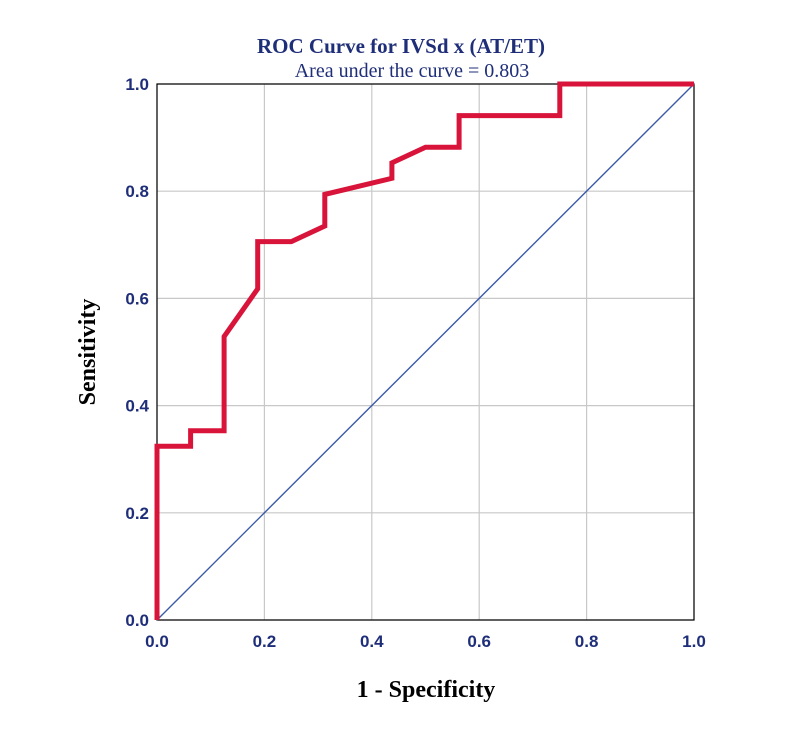 The width and height of the screenshot is (800, 749). I want to click on x-tick-labels: 0.0 0.2 0.4 0.6 0.8 1.0, so click(425, 641).